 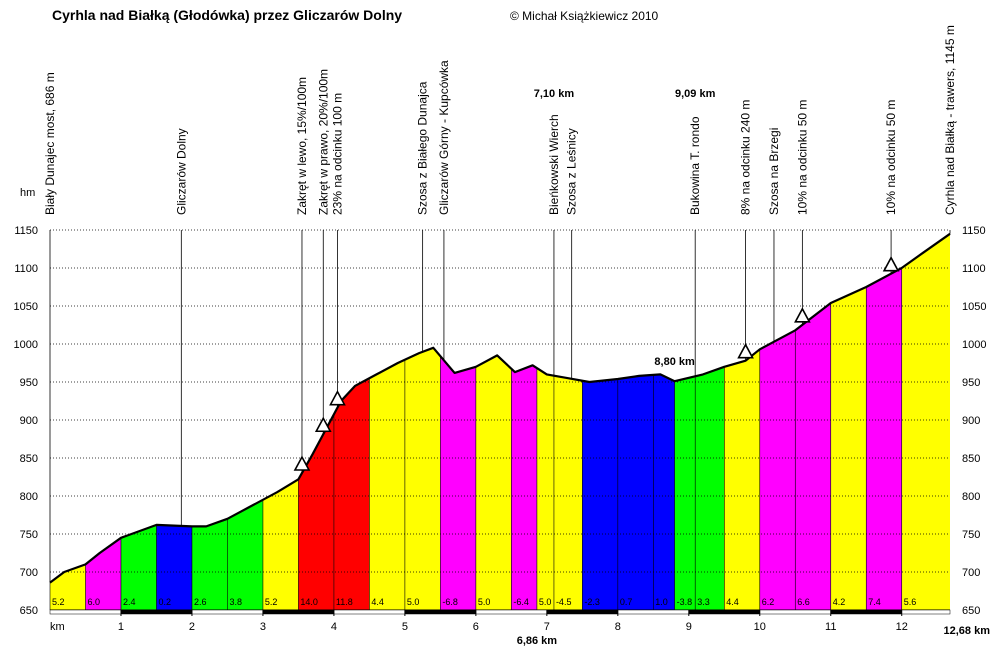 What do you see at coordinates (263, 627) in the screenshot?
I see `x-tick-label: 3` at bounding box center [263, 627].